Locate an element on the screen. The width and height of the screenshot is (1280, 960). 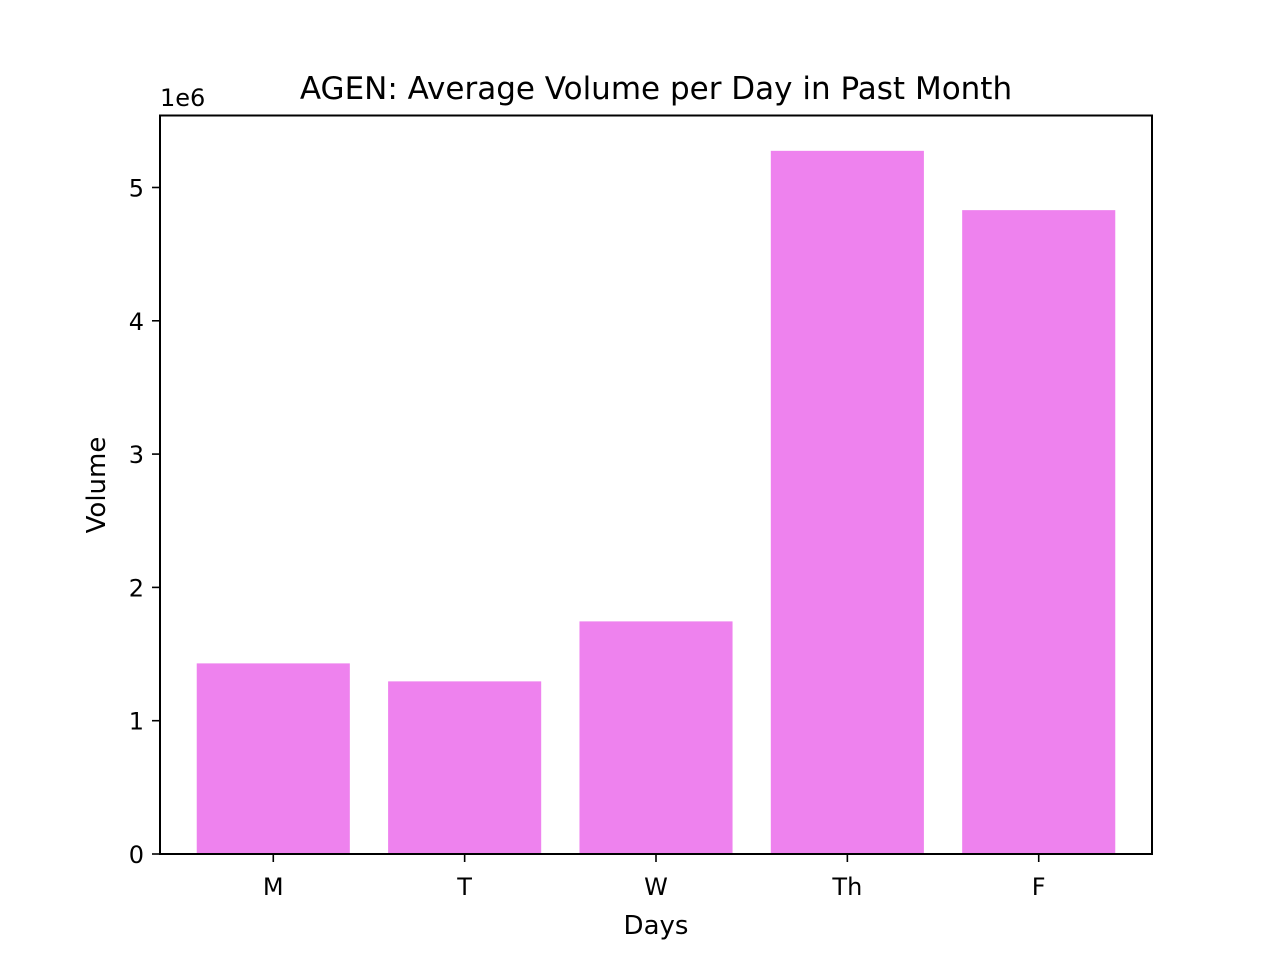
x-tick-label-w: W is located at coordinates (656, 887).